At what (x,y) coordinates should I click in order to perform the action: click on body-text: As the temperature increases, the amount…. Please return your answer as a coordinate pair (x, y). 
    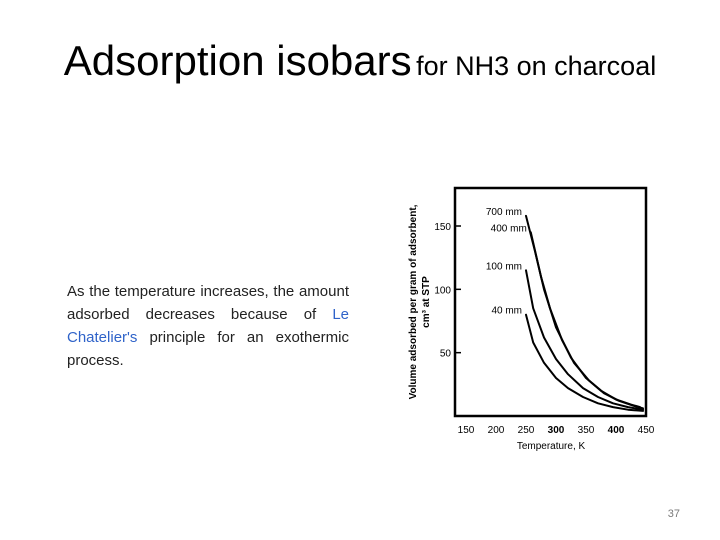
    Looking at the image, I should click on (208, 326).